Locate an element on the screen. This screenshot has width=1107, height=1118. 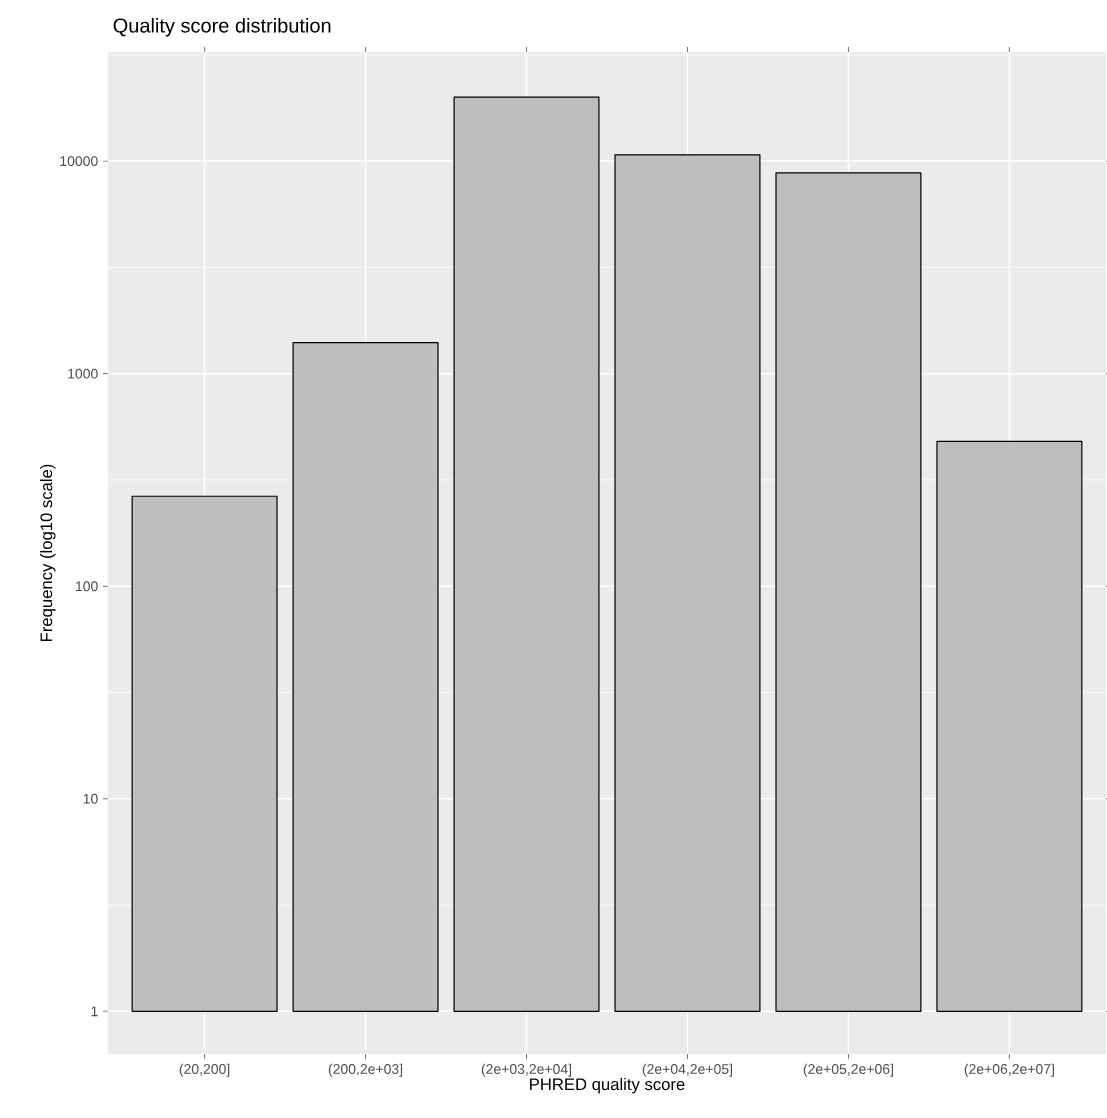
x-tick-label: (2e+05,2e+06] is located at coordinates (848, 1070).